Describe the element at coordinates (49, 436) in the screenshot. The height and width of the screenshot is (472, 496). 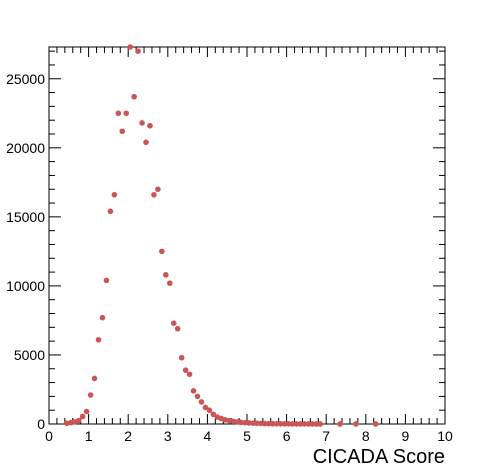
I see `x-tick-label: 0` at that location.